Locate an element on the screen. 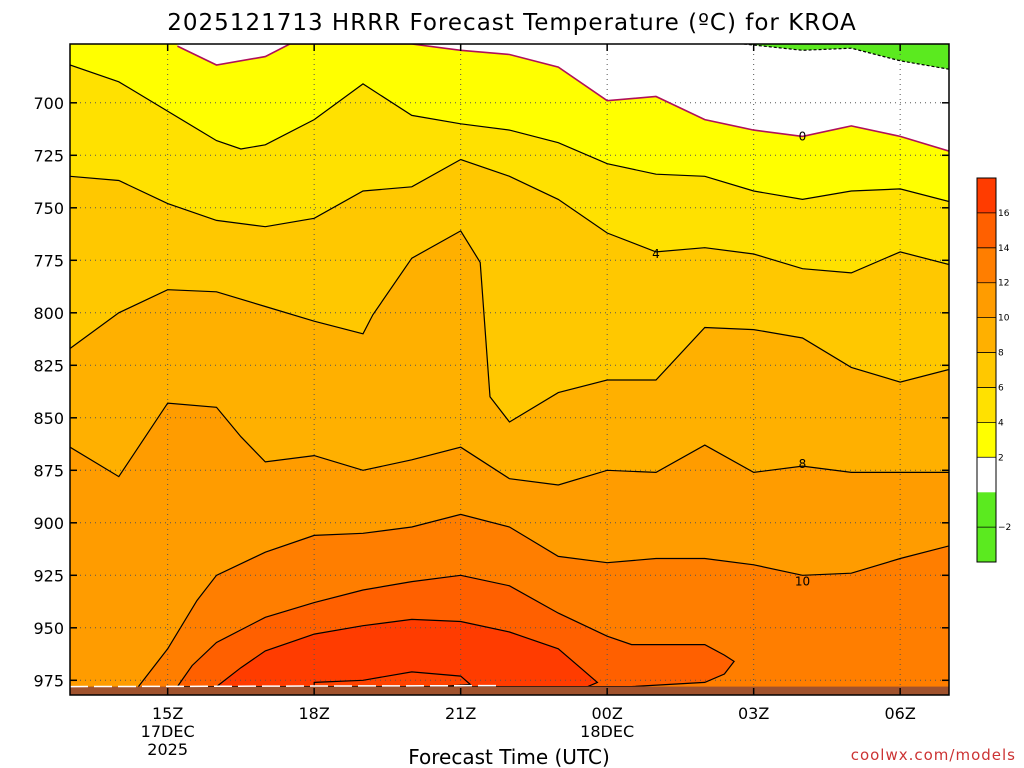 The height and width of the screenshot is (768, 1024). credit-text: coolwx.com/models is located at coordinates (933, 755).